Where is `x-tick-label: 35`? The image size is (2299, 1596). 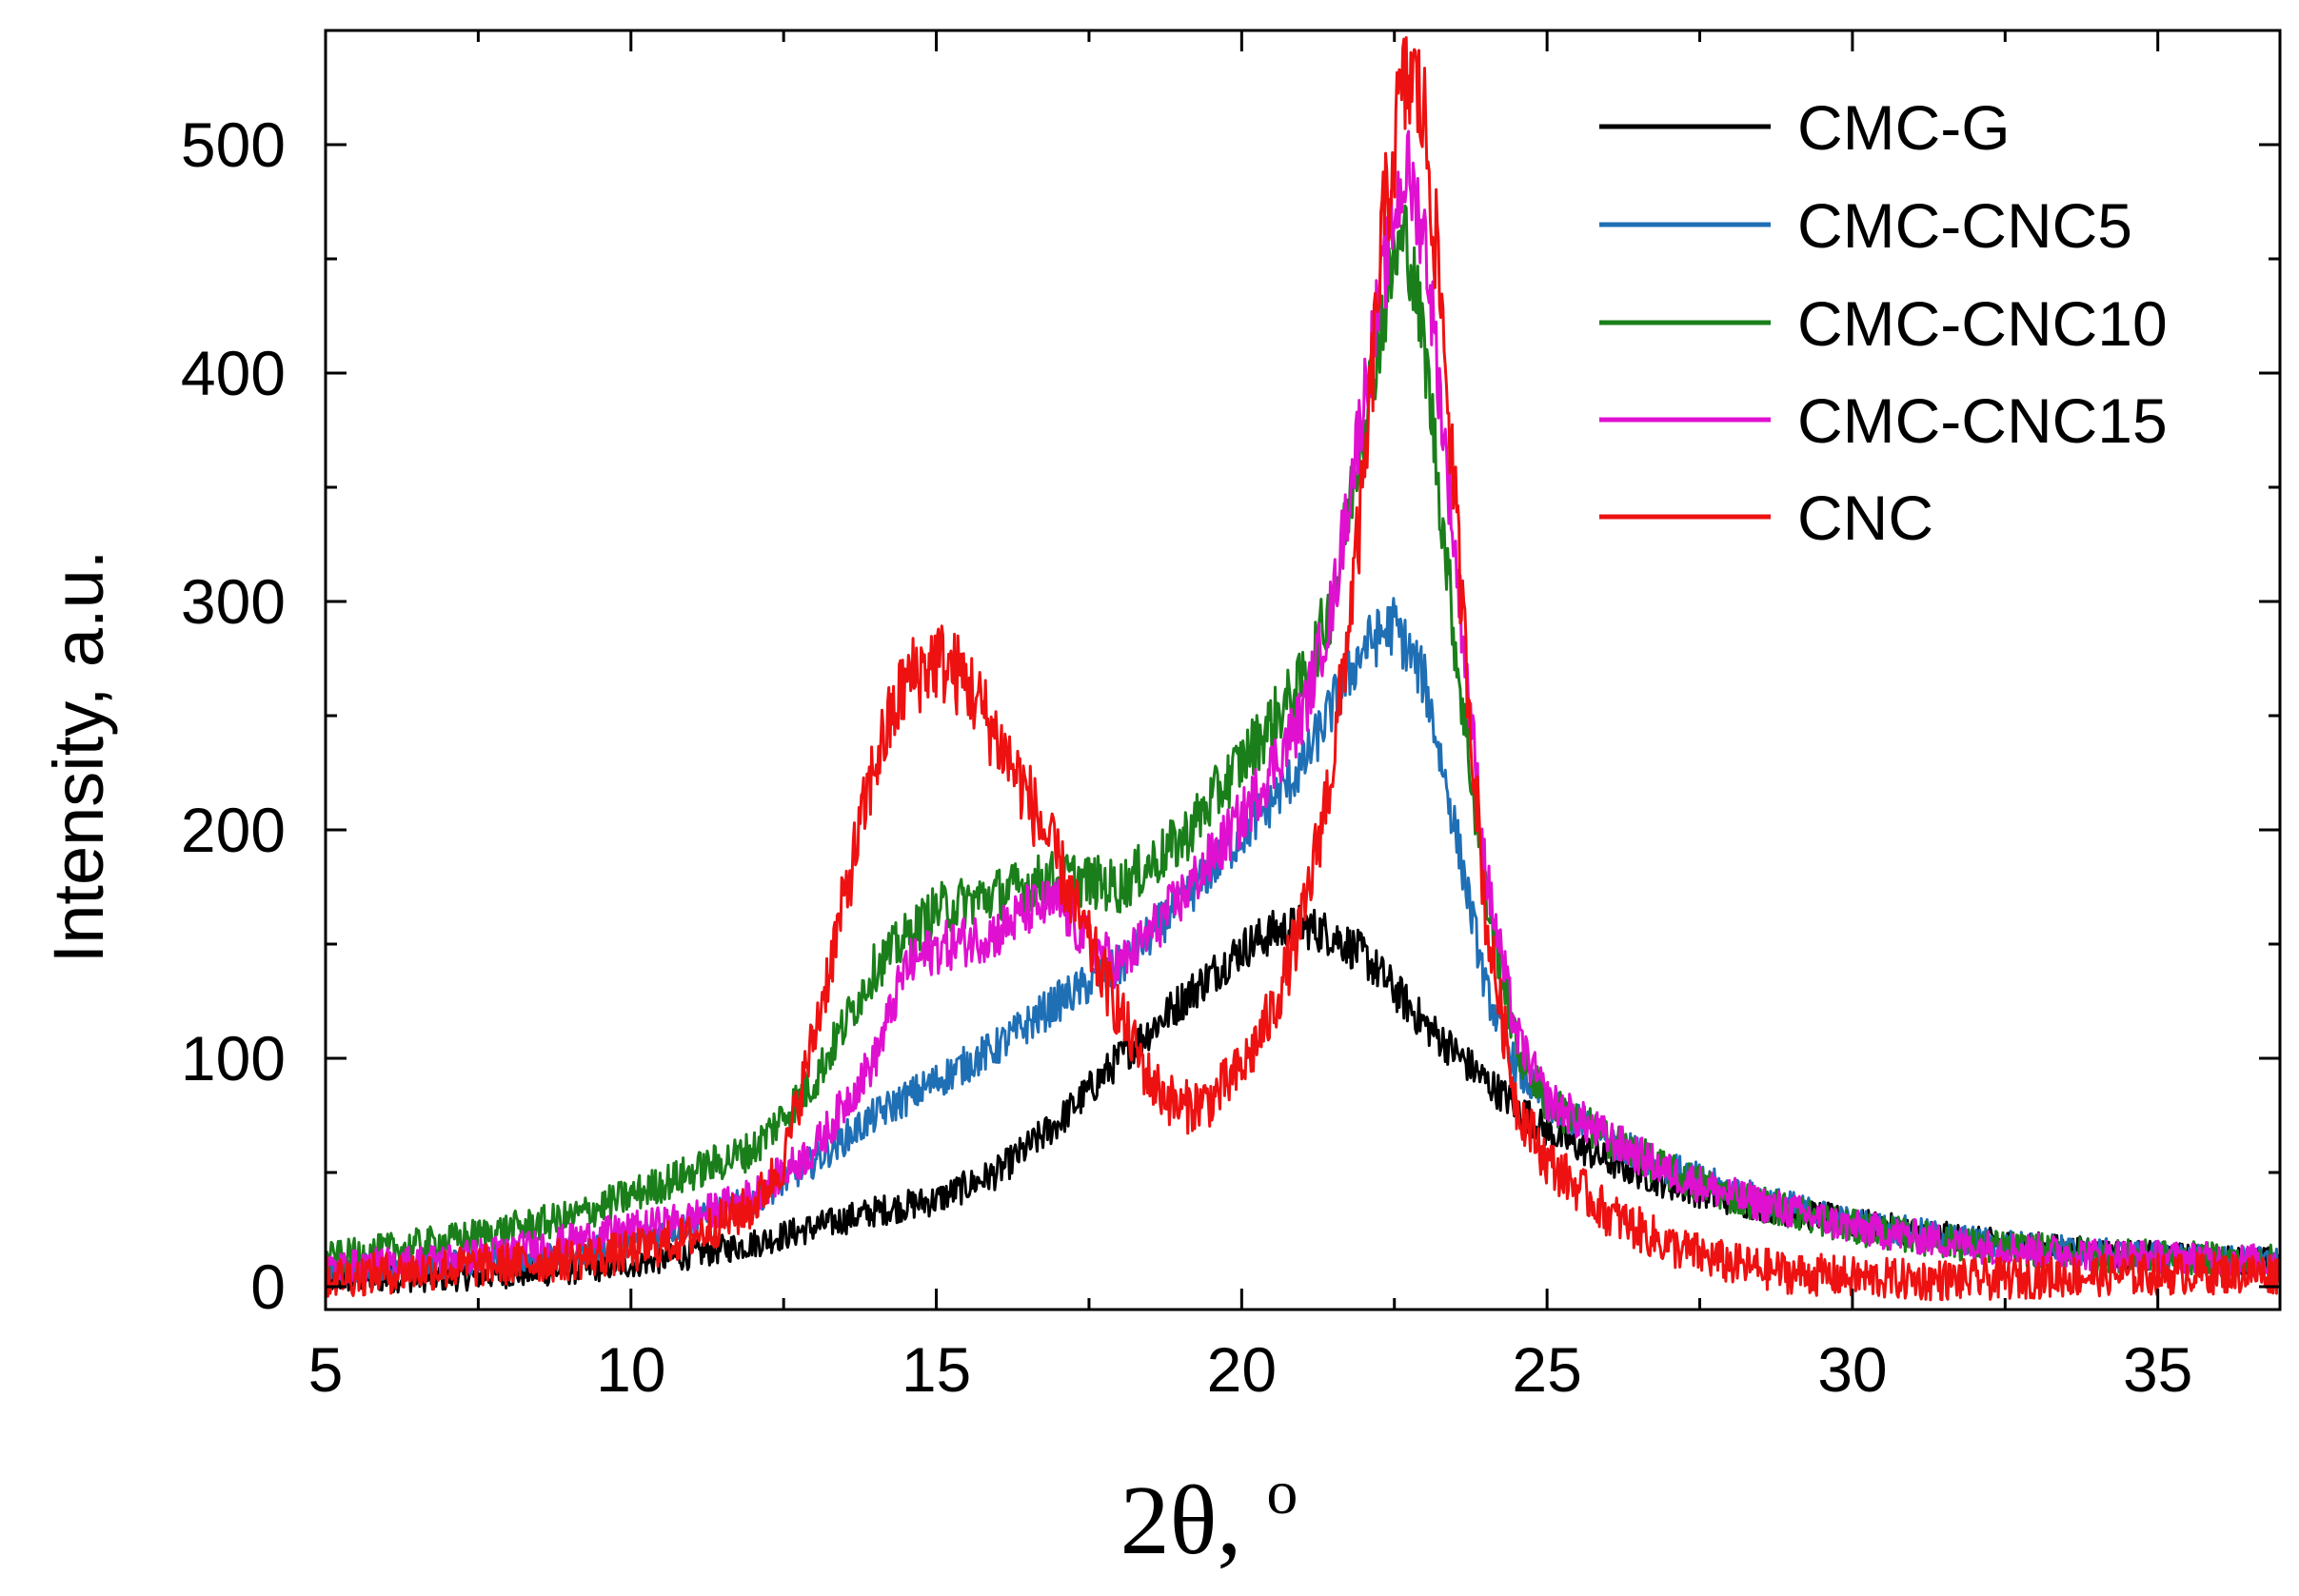 x-tick-label: 35 is located at coordinates (2157, 1369).